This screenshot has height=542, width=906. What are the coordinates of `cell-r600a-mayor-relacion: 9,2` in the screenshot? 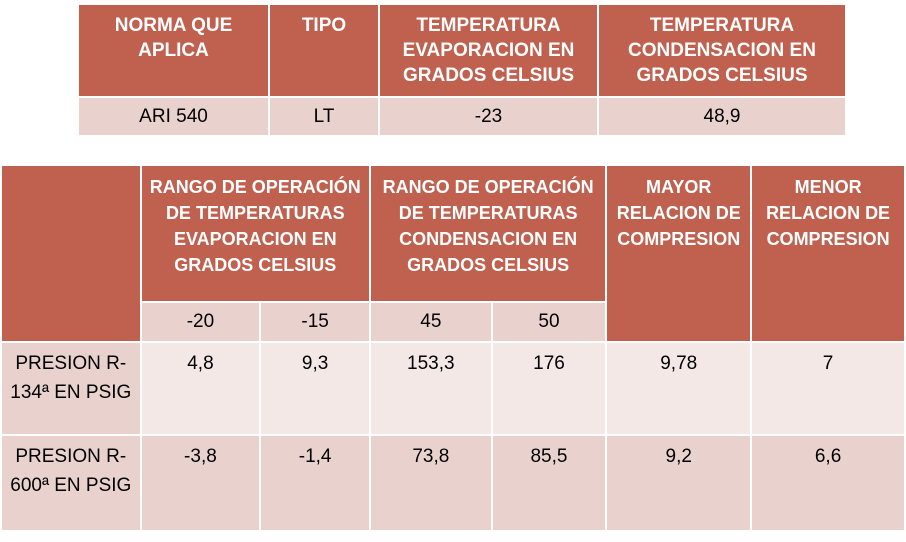 It's located at (679, 483).